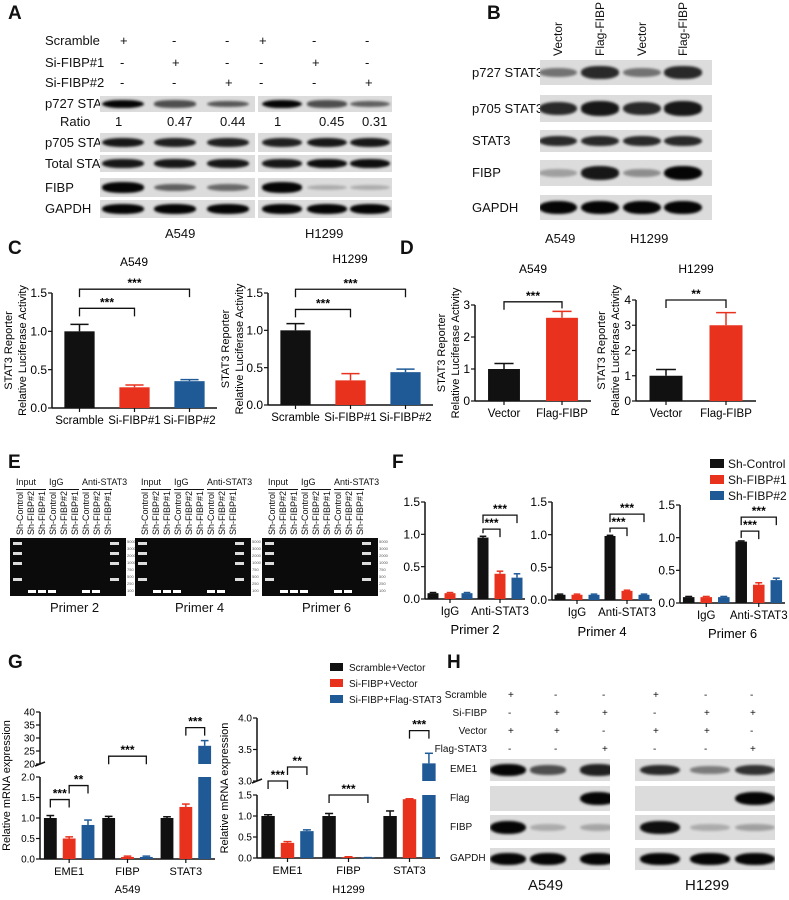  Describe the element at coordinates (59, 187) in the screenshot. I see `blot-row-label: FIBP` at that location.